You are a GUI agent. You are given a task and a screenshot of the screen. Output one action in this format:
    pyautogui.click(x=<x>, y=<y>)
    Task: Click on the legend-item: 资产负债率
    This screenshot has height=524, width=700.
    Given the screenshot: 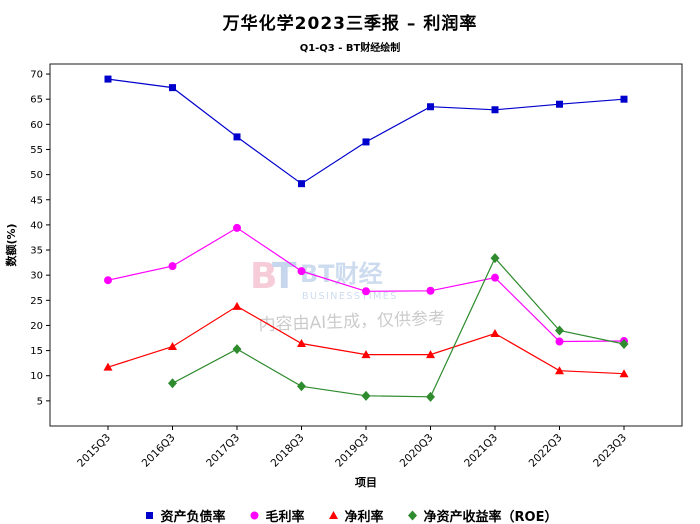 What is the action you would take?
    pyautogui.click(x=184, y=515)
    